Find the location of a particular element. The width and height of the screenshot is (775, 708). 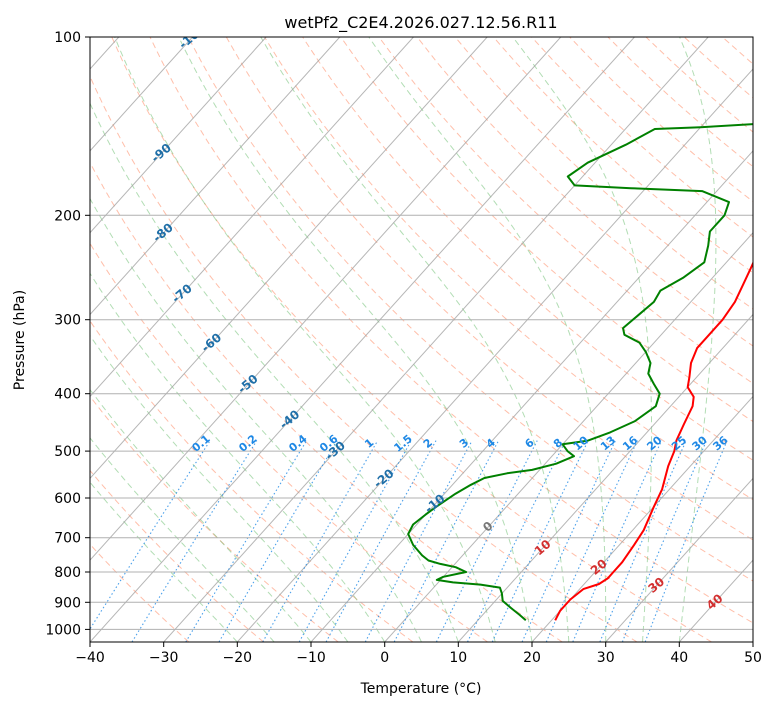

chart-title: wetPf2_C2E4.2026.027.12.56.R11 is located at coordinates (420, 23).